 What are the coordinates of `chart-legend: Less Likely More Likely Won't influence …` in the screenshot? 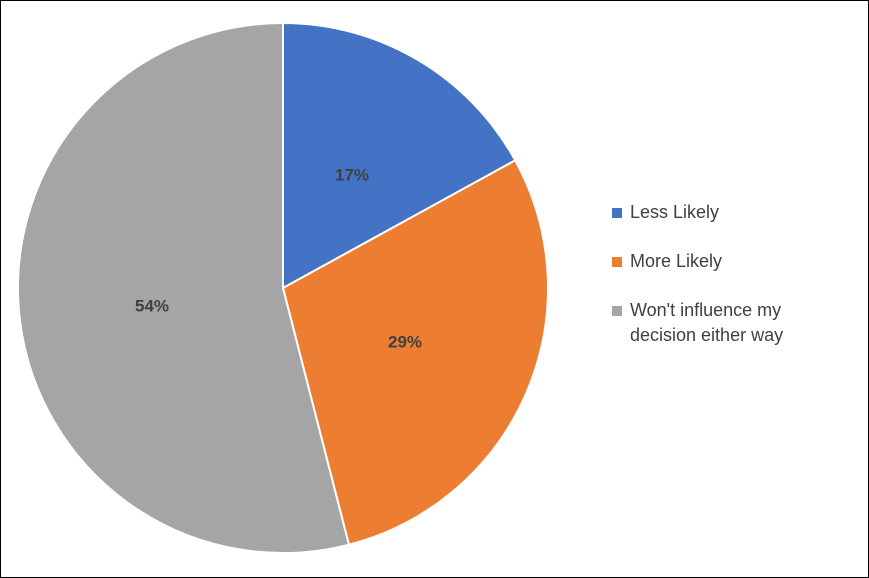 It's located at (732, 286).